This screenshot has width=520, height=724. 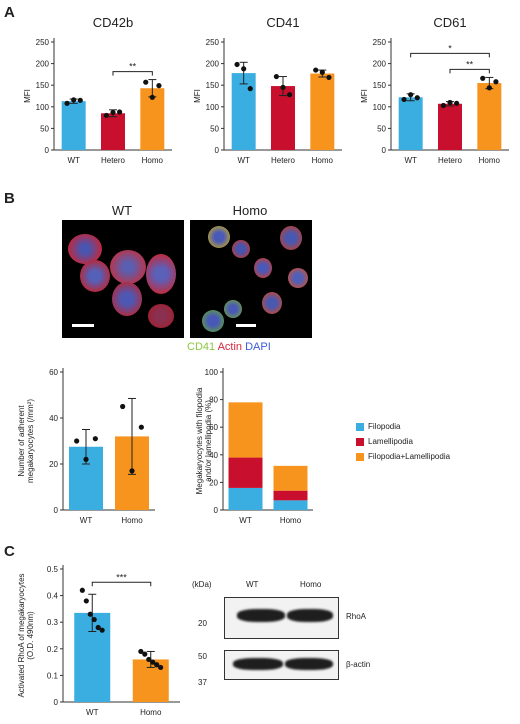 What do you see at coordinates (213, 427) in the screenshot?
I see `y-tick-label: 60` at bounding box center [213, 427].